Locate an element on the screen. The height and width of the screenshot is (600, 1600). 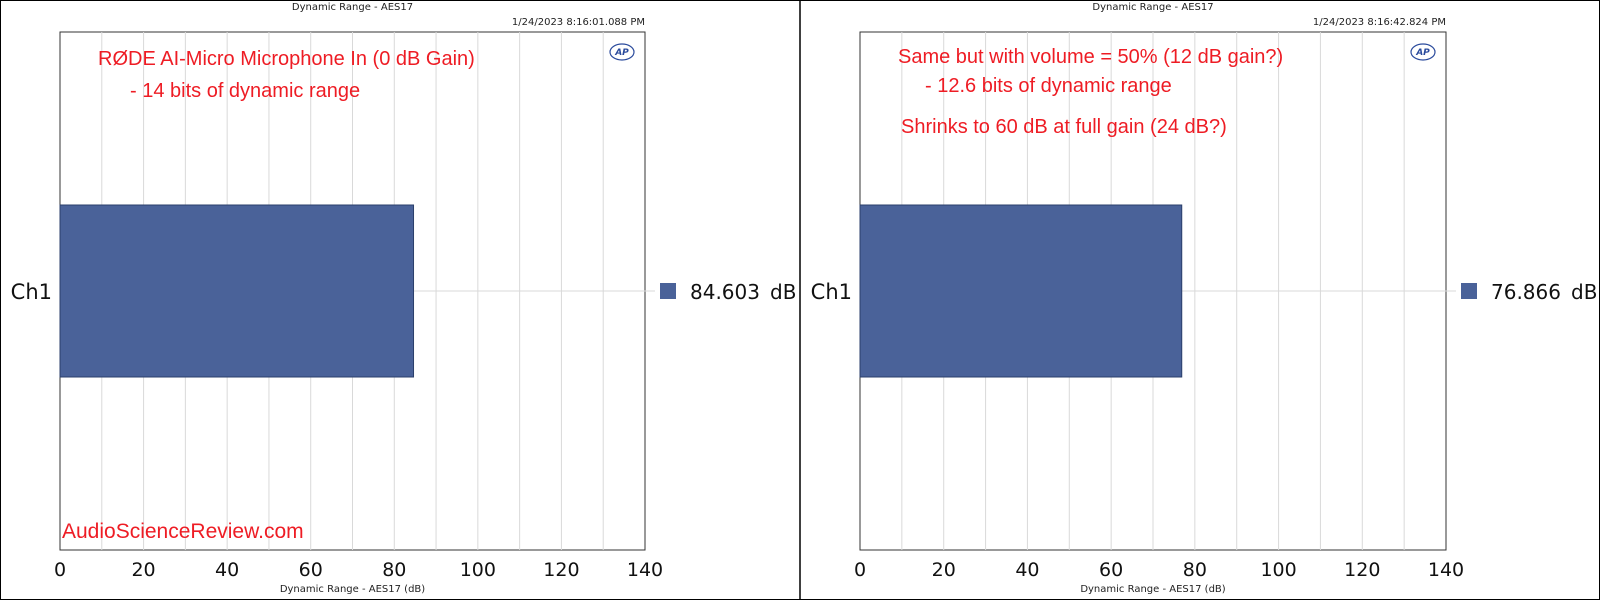
annotation: - 14 bits of dynamic range is located at coordinates (245, 91).